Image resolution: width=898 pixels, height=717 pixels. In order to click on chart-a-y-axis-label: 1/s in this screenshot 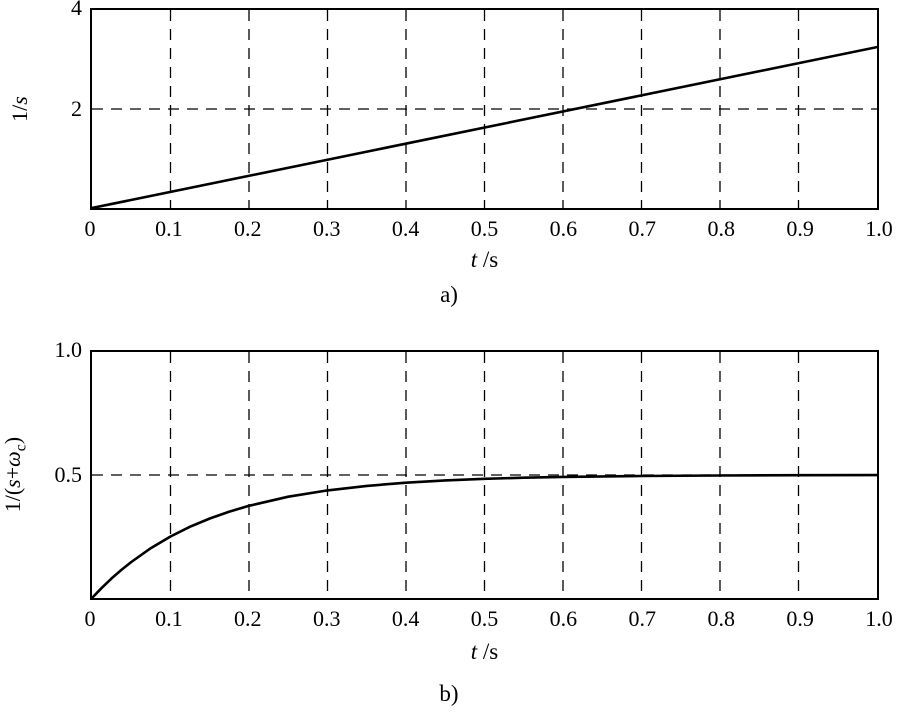, I will do `click(20, 109)`.